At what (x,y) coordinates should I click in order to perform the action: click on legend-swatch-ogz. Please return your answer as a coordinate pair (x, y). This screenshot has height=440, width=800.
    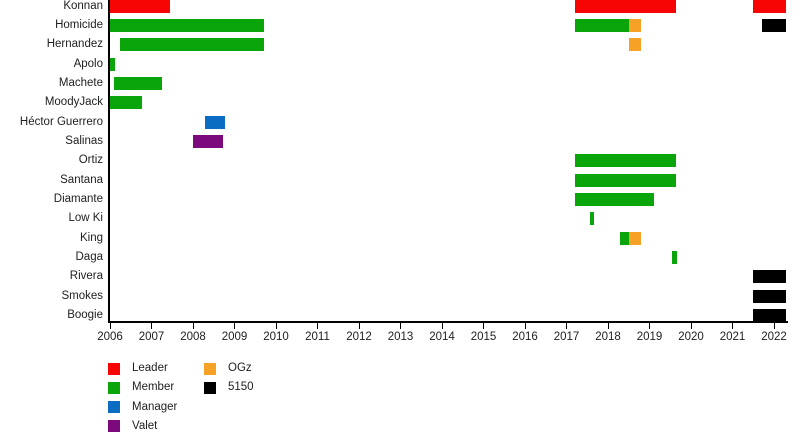
    Looking at the image, I should click on (210, 368).